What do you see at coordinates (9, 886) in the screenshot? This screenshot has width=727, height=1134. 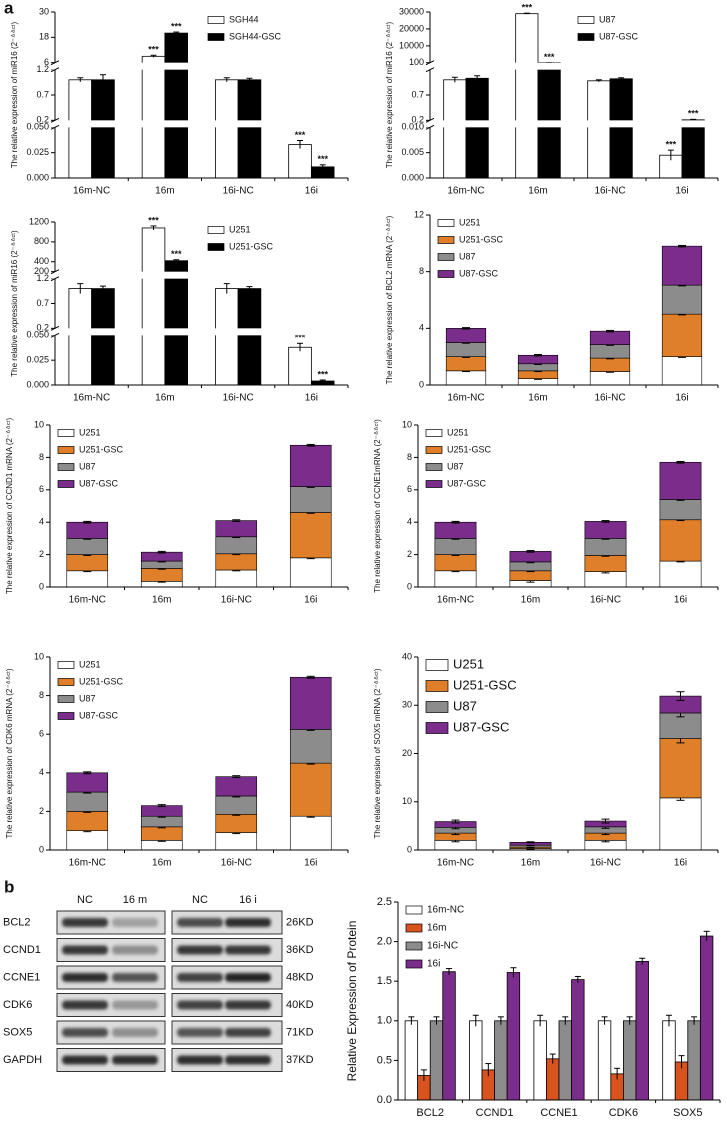 I see `panel-label: b` at bounding box center [9, 886].